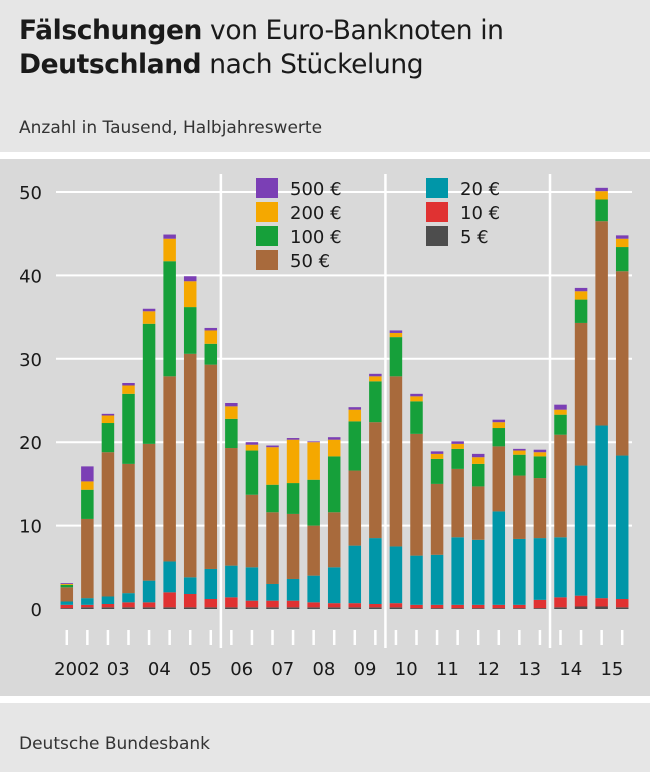 This screenshot has height=772, width=650. I want to click on y-tick-label-0: 0, so click(36, 610).